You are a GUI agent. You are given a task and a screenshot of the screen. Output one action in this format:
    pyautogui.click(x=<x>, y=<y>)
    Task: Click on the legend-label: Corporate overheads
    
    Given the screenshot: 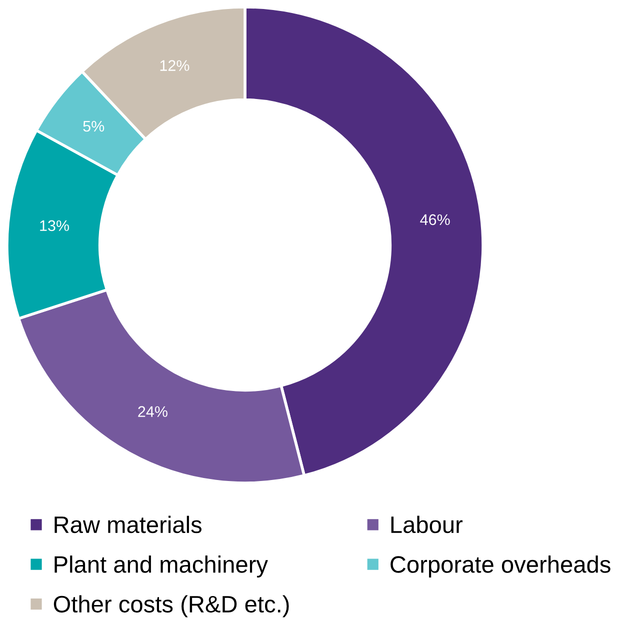 What is the action you would take?
    pyautogui.click(x=500, y=567)
    